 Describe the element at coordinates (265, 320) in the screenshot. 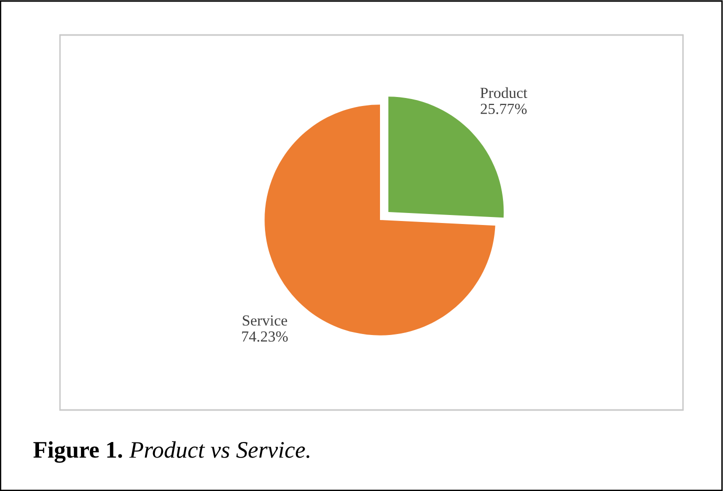

I see `slice-label: Service` at that location.